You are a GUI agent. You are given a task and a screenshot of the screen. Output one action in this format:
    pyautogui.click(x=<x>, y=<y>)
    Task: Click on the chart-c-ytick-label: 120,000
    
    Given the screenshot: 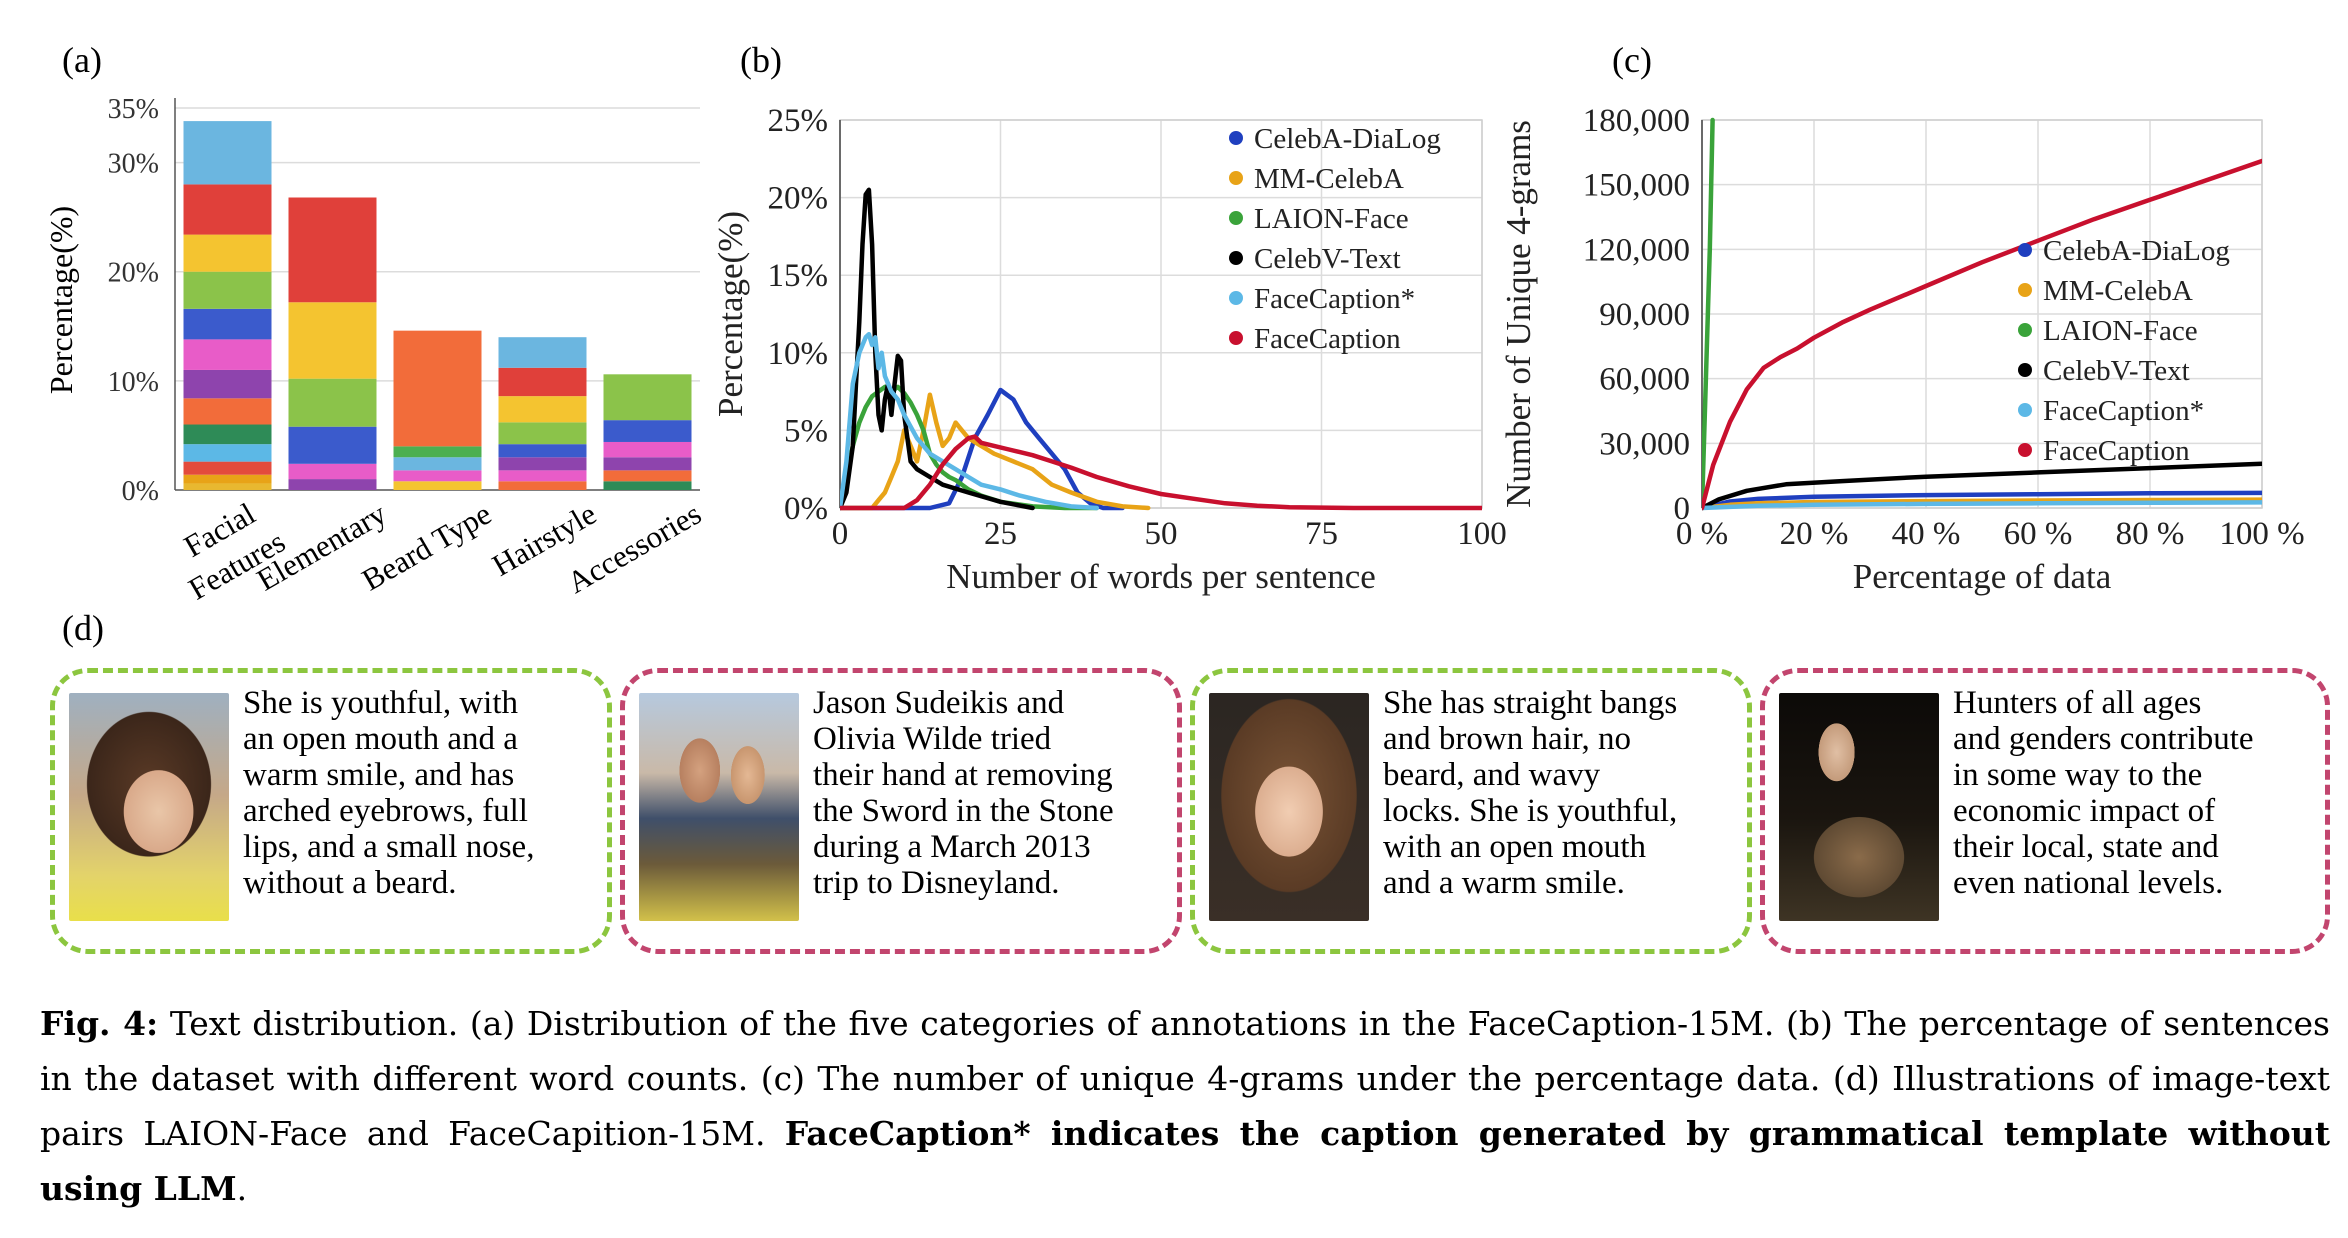 What is the action you would take?
    pyautogui.click(x=1636, y=250)
    